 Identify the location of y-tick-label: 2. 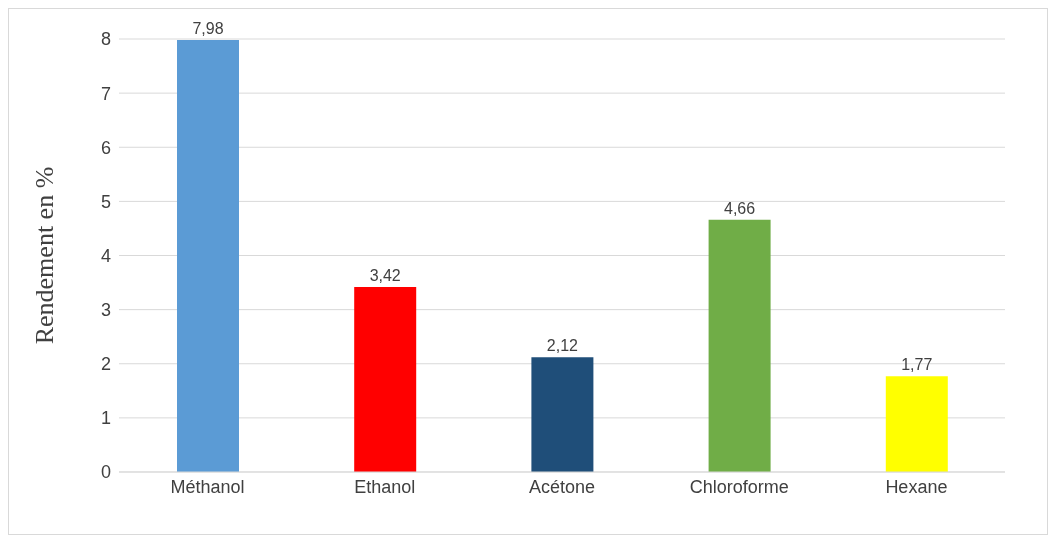
(105, 364).